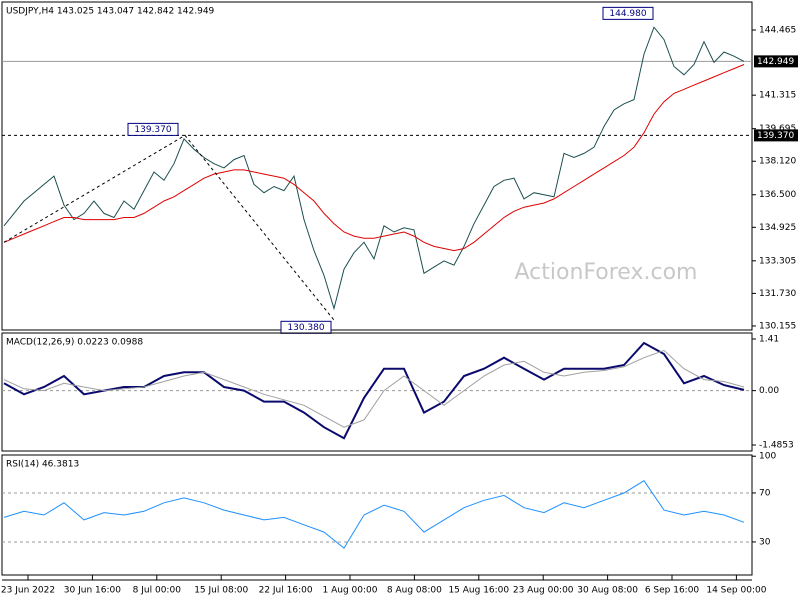 The image size is (800, 600). What do you see at coordinates (169, 228) in the screenshot?
I see `trend-line` at bounding box center [169, 228].